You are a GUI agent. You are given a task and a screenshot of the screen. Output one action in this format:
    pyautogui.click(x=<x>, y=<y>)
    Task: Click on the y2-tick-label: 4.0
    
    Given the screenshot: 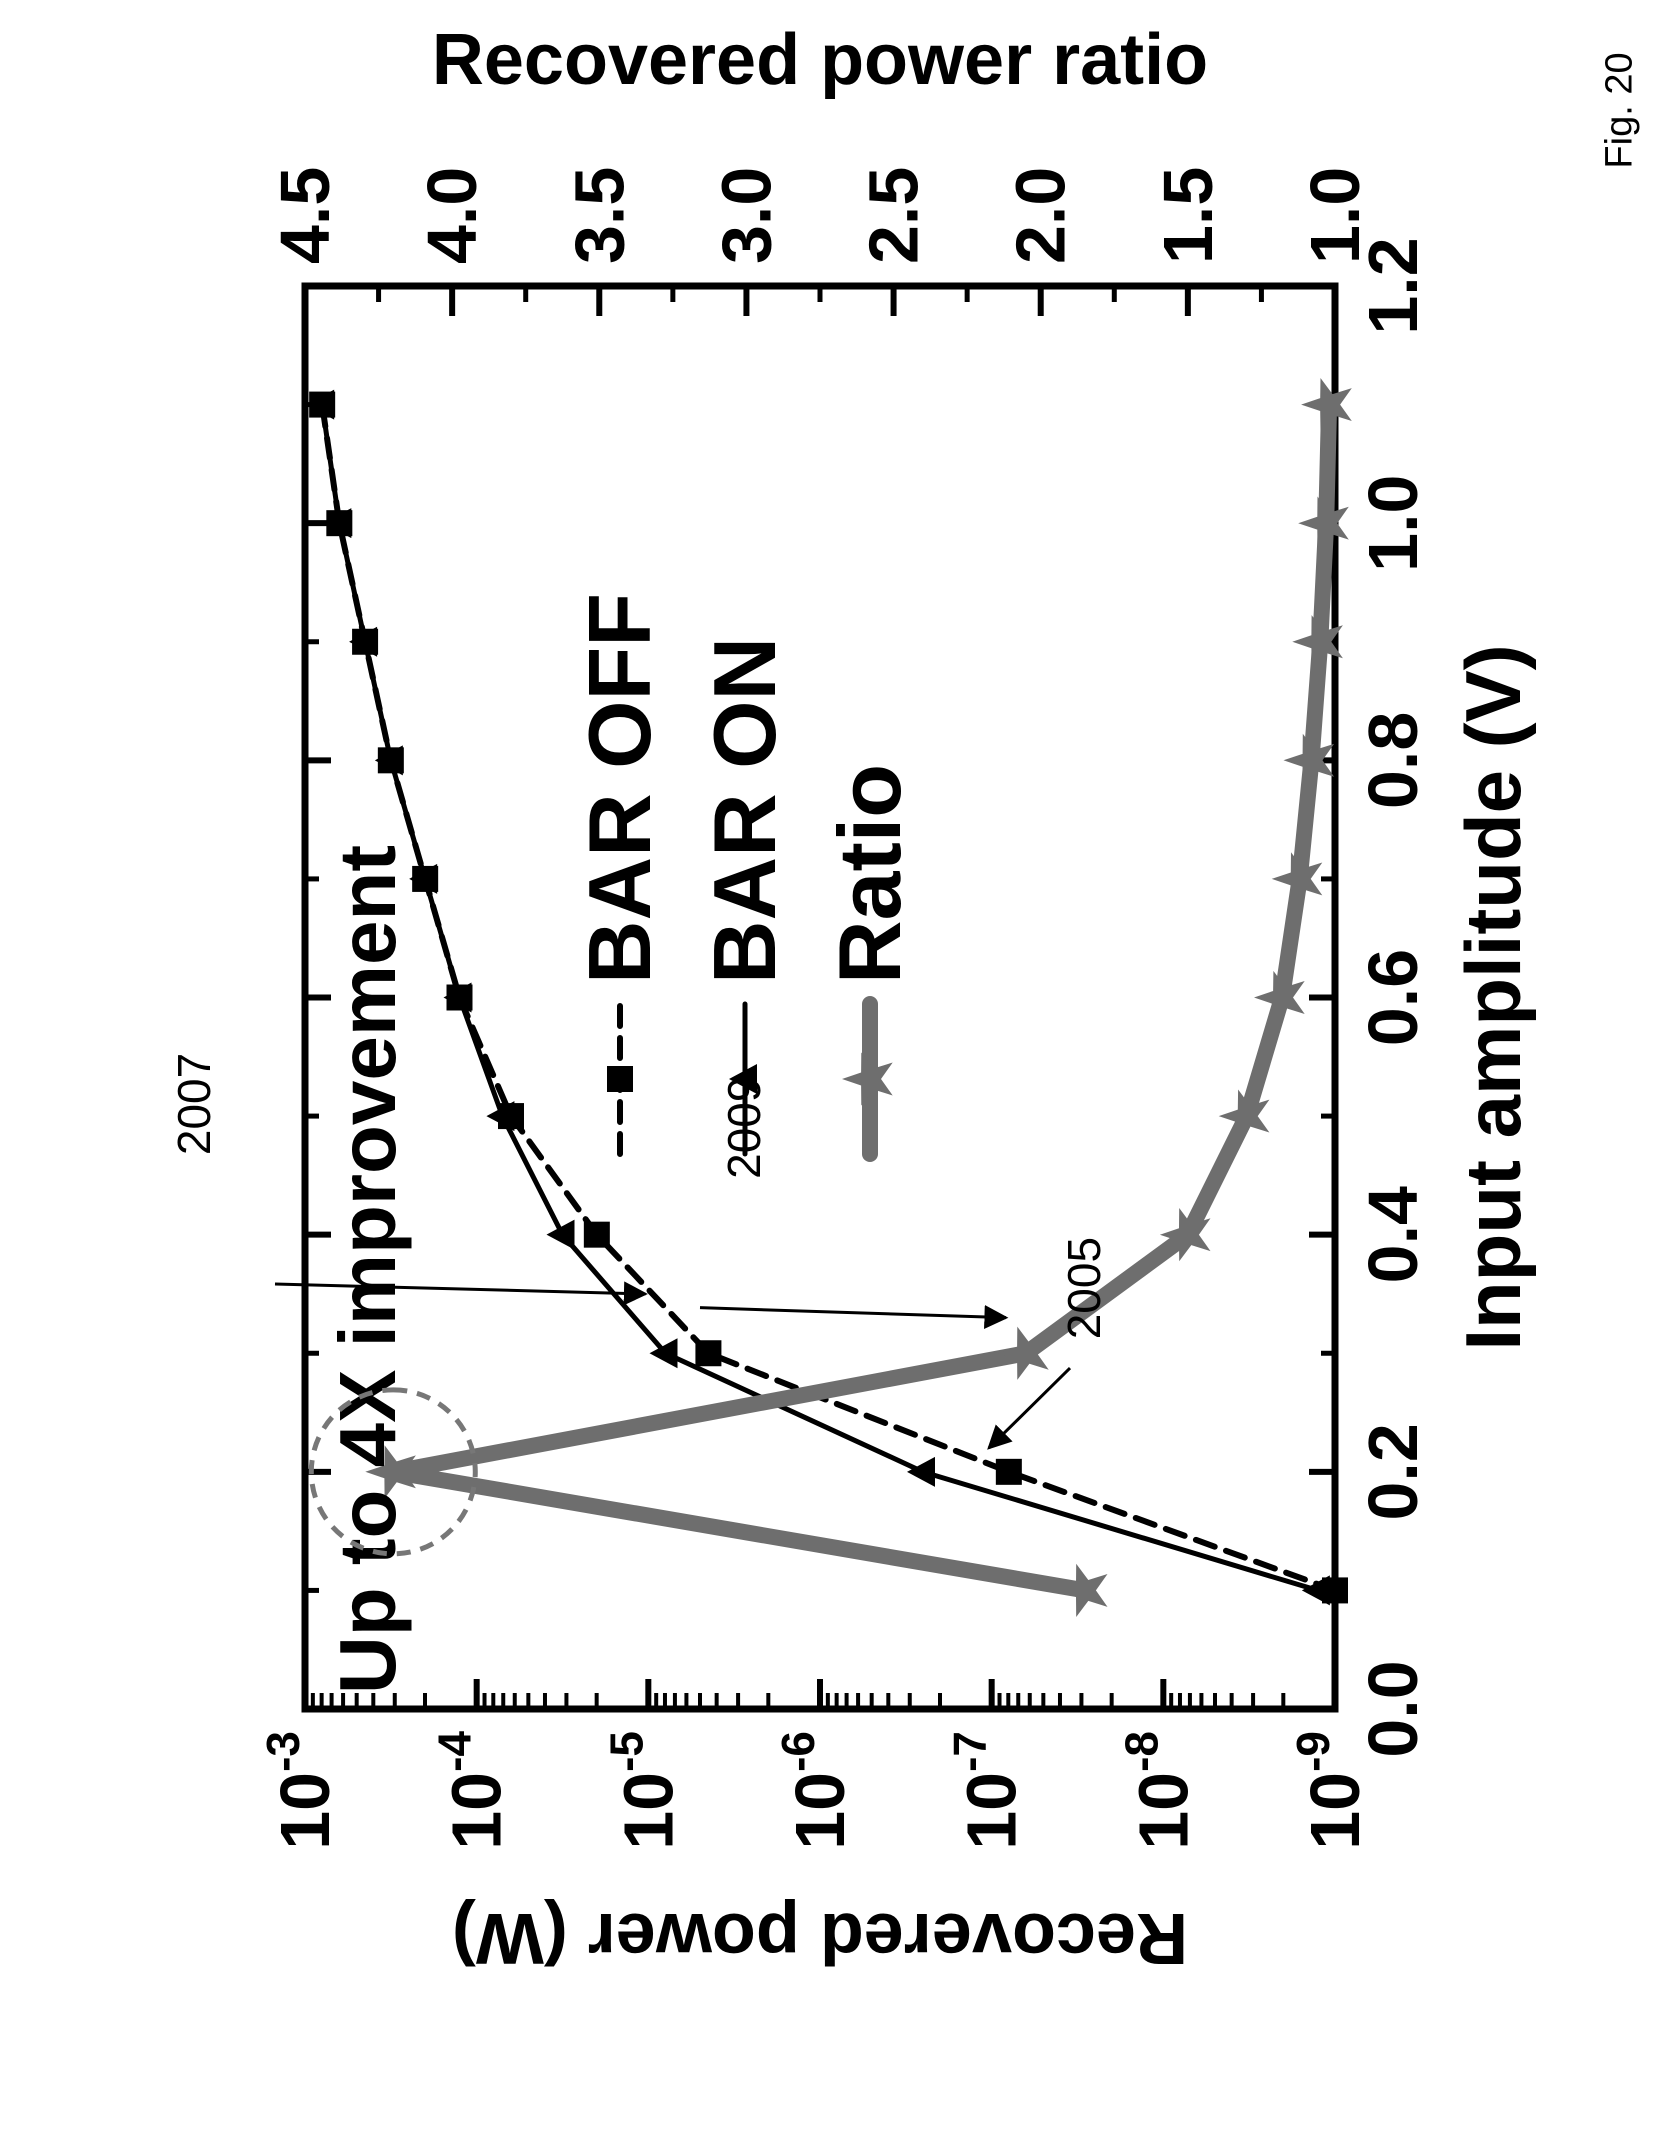 What is the action you would take?
    pyautogui.click(x=452, y=215)
    